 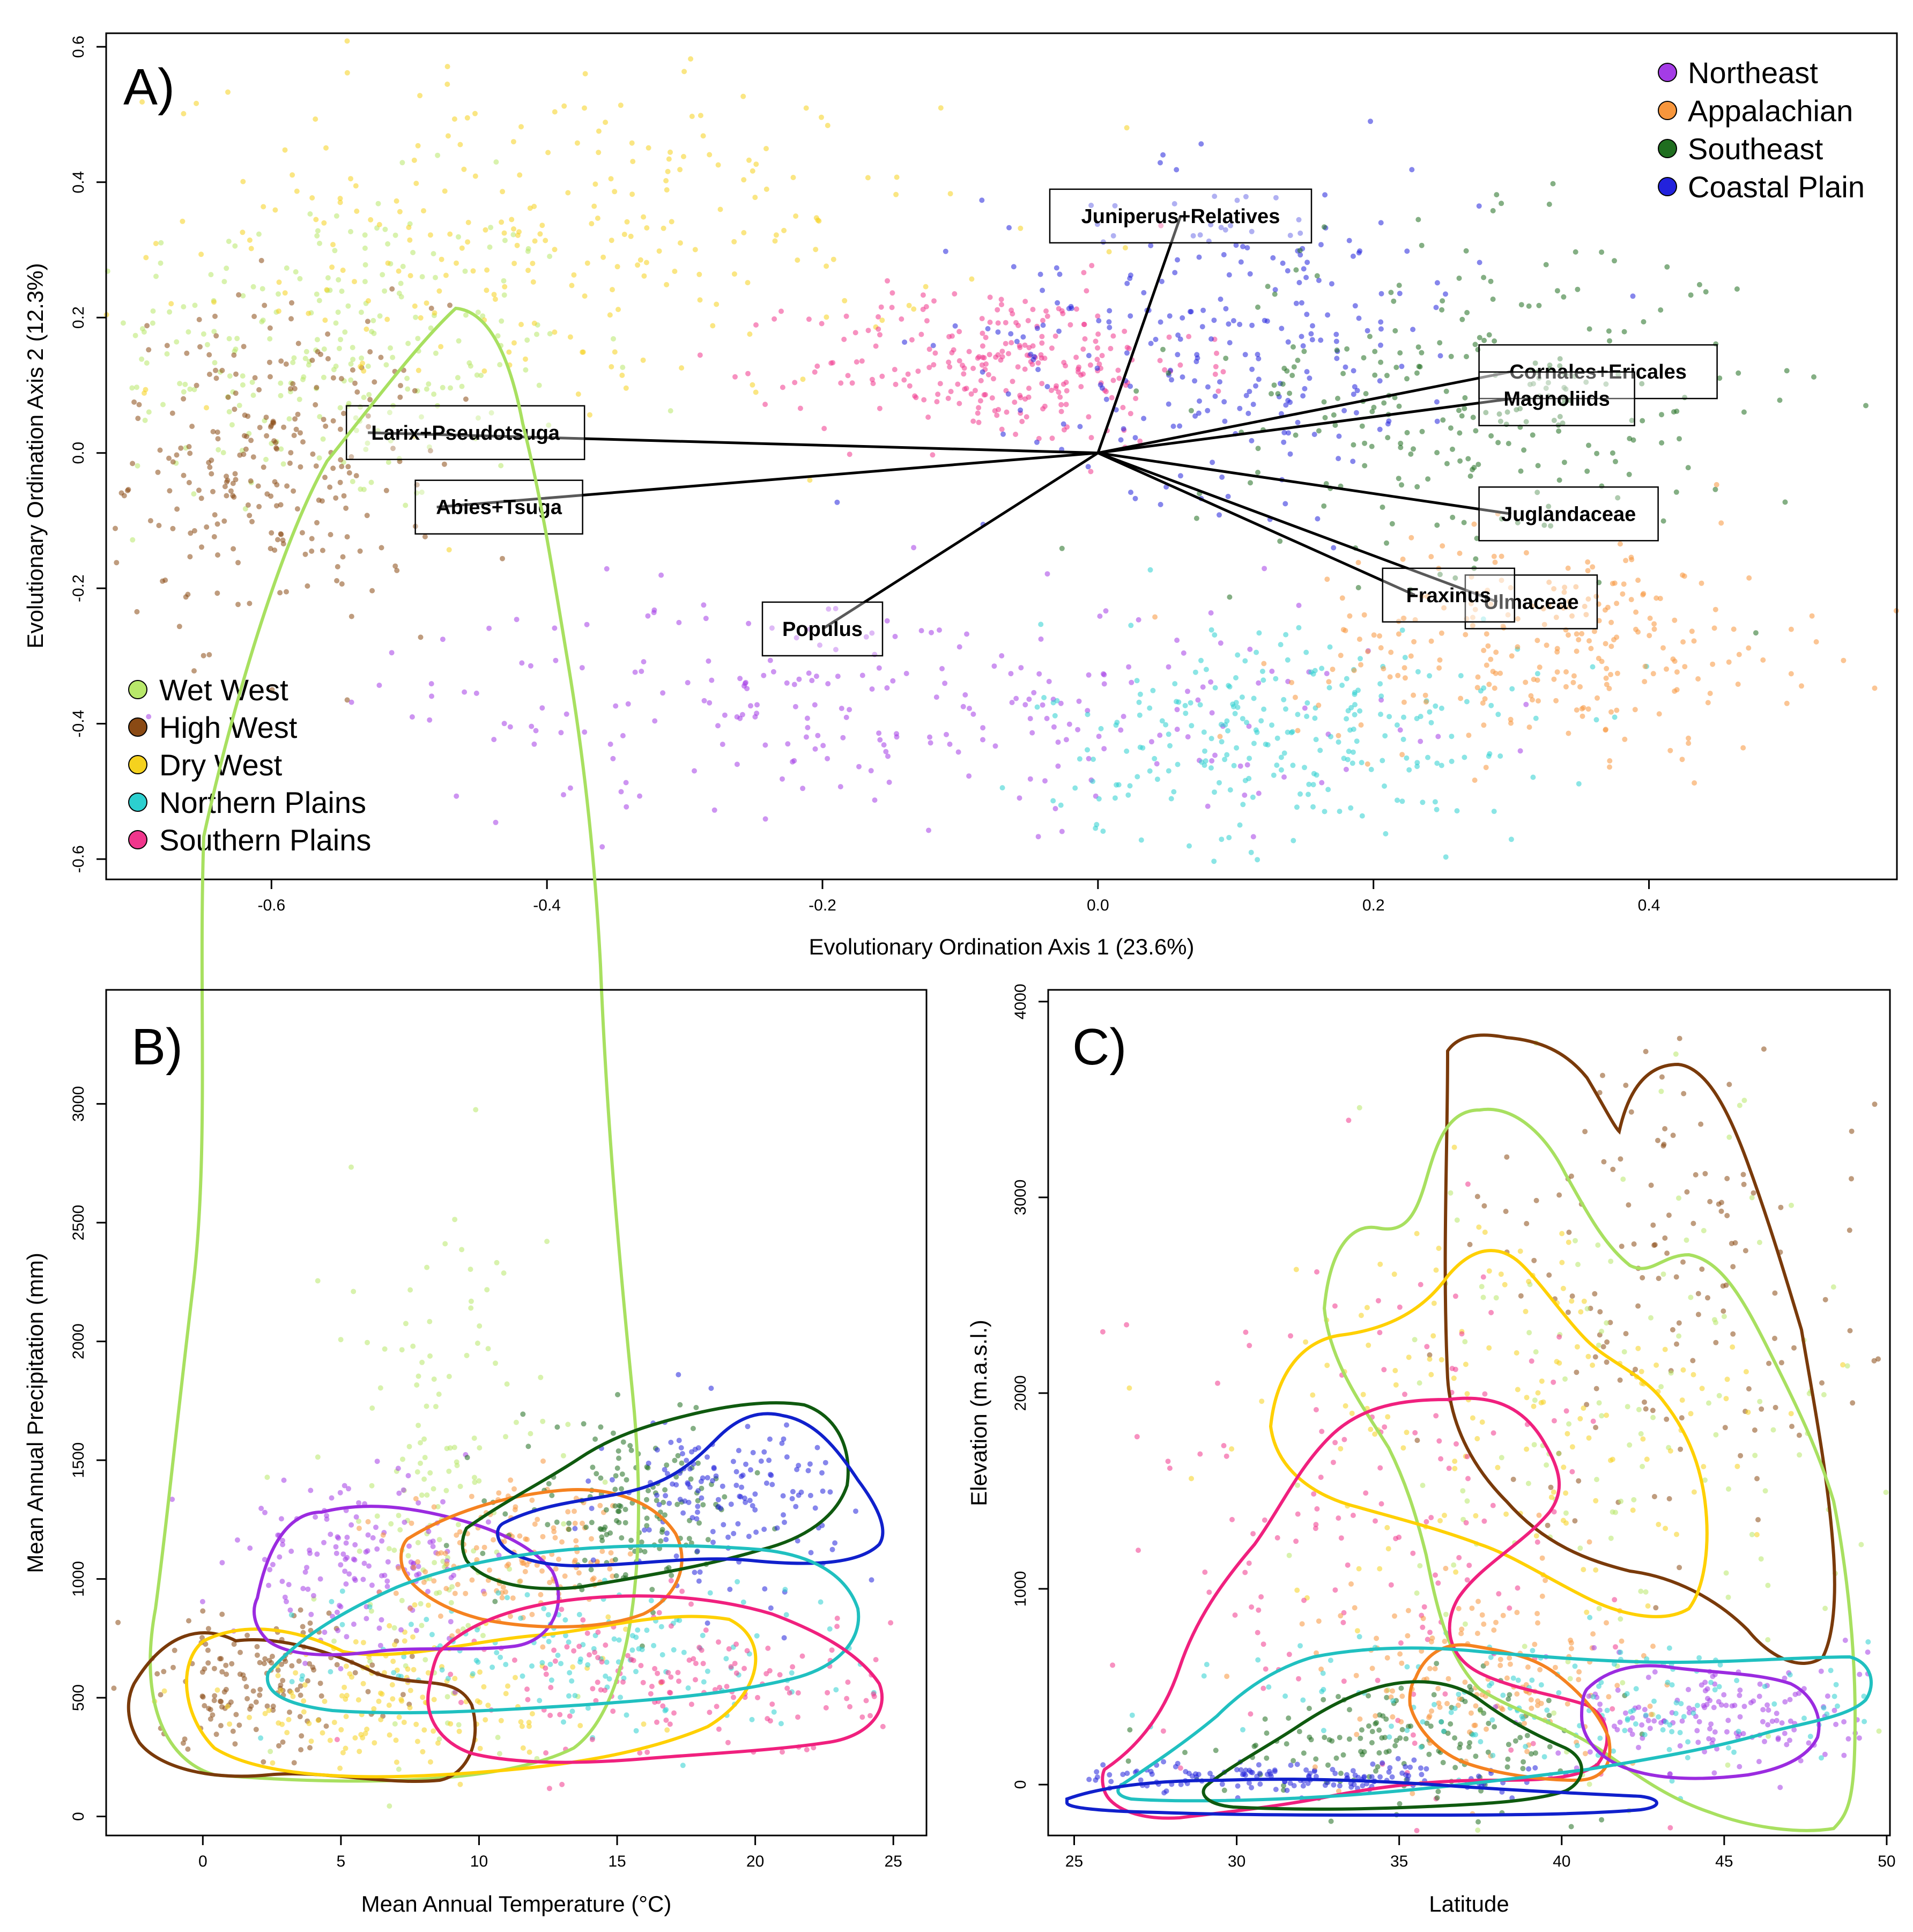 What do you see at coordinates (271, 905) in the screenshot?
I see `panel-a-x-tick-label: -0.6` at bounding box center [271, 905].